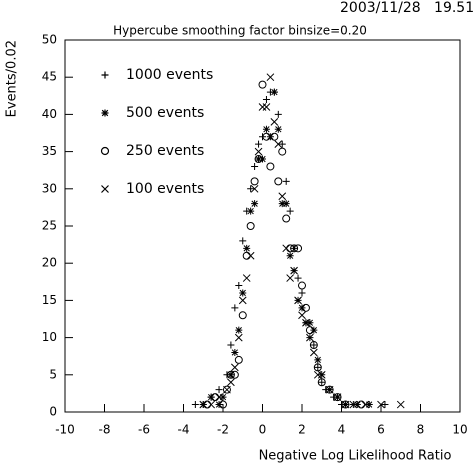 The height and width of the screenshot is (466, 474). What do you see at coordinates (49, 226) in the screenshot?
I see `y-tick-label: 25` at bounding box center [49, 226].